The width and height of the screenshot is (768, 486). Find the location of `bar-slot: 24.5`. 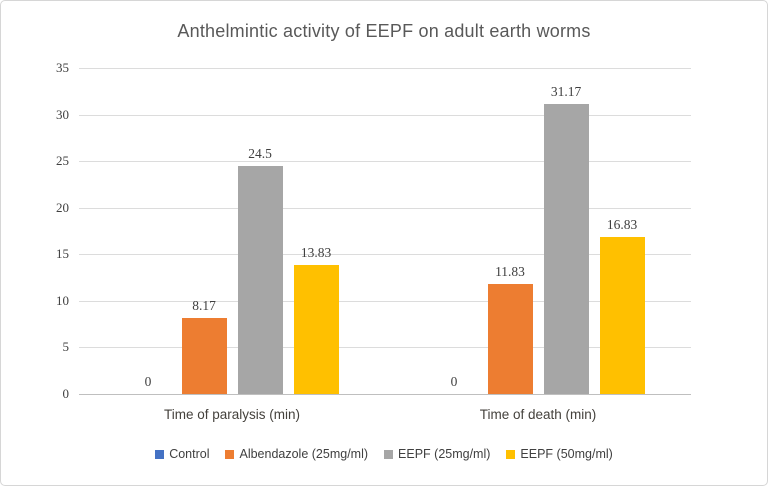

bar-slot: 24.5 is located at coordinates (260, 270).